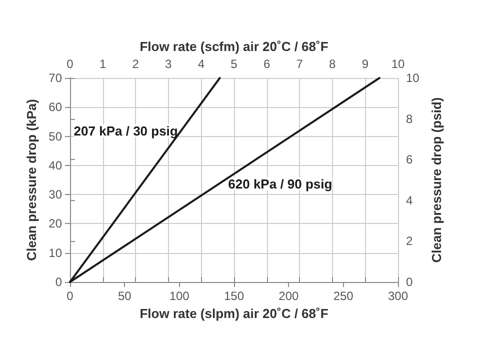  Describe the element at coordinates (55, 223) in the screenshot. I see `y-tick-label: 20` at that location.